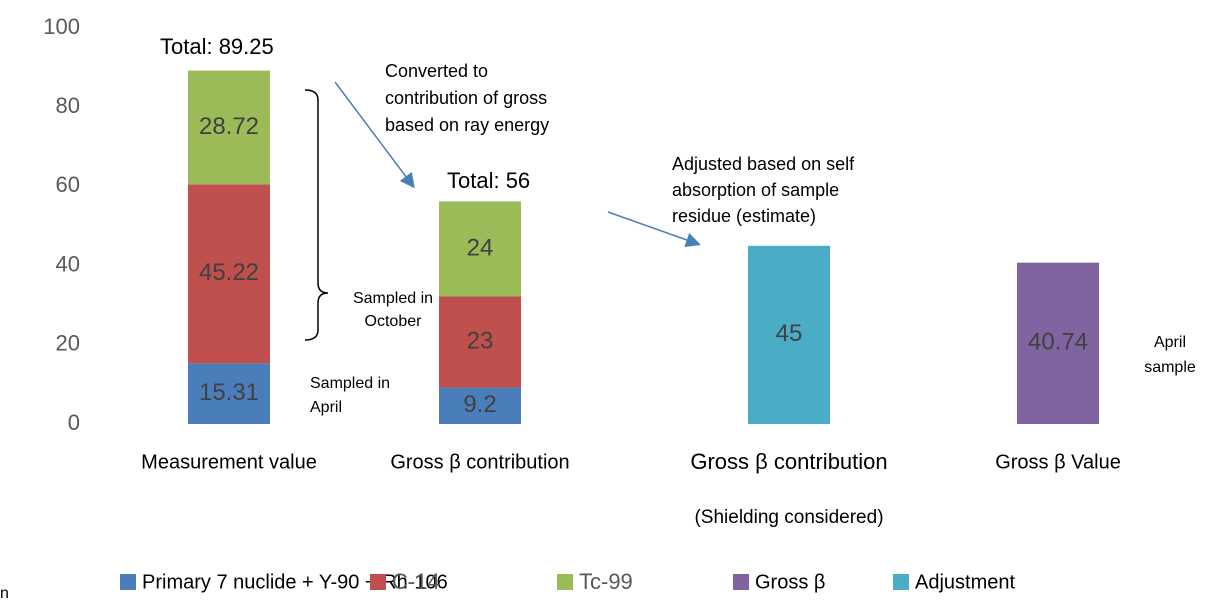 The width and height of the screenshot is (1218, 601). What do you see at coordinates (416, 581) in the screenshot?
I see `legend-label: C-14` at bounding box center [416, 581].